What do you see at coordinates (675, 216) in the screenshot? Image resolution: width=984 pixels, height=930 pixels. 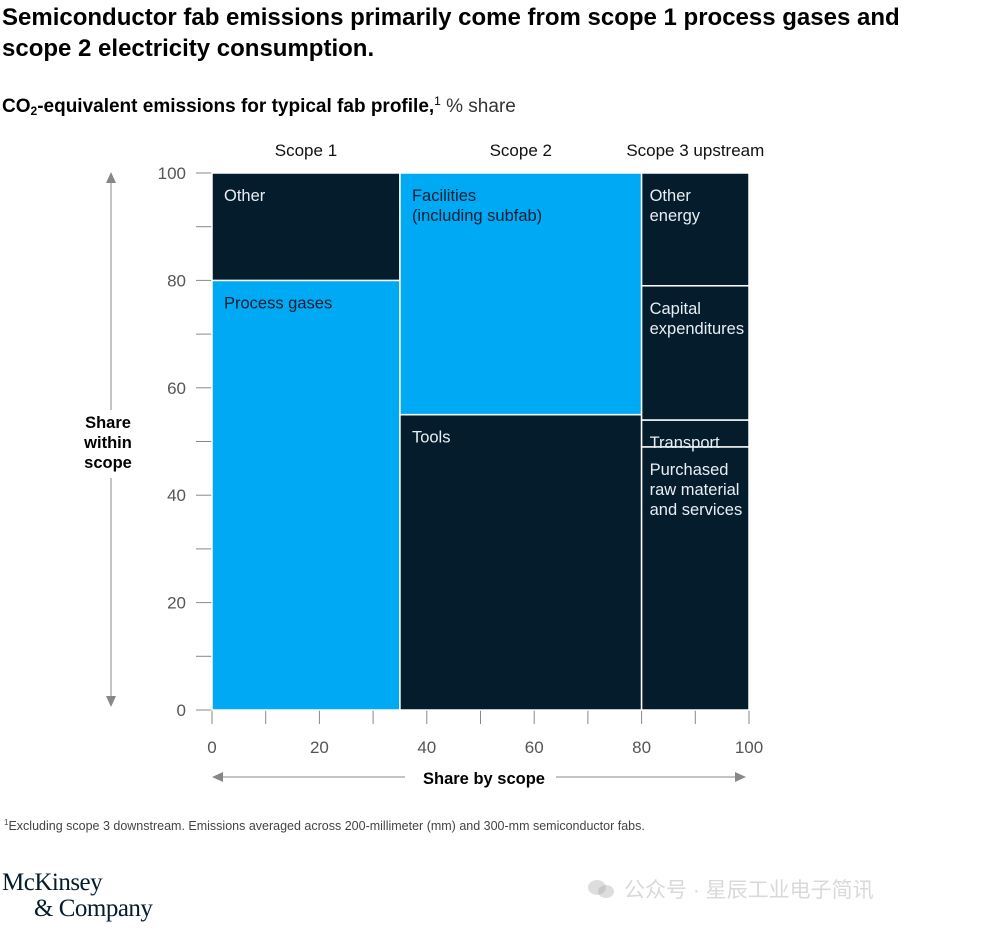 I see `segment-label-line: energy` at bounding box center [675, 216].